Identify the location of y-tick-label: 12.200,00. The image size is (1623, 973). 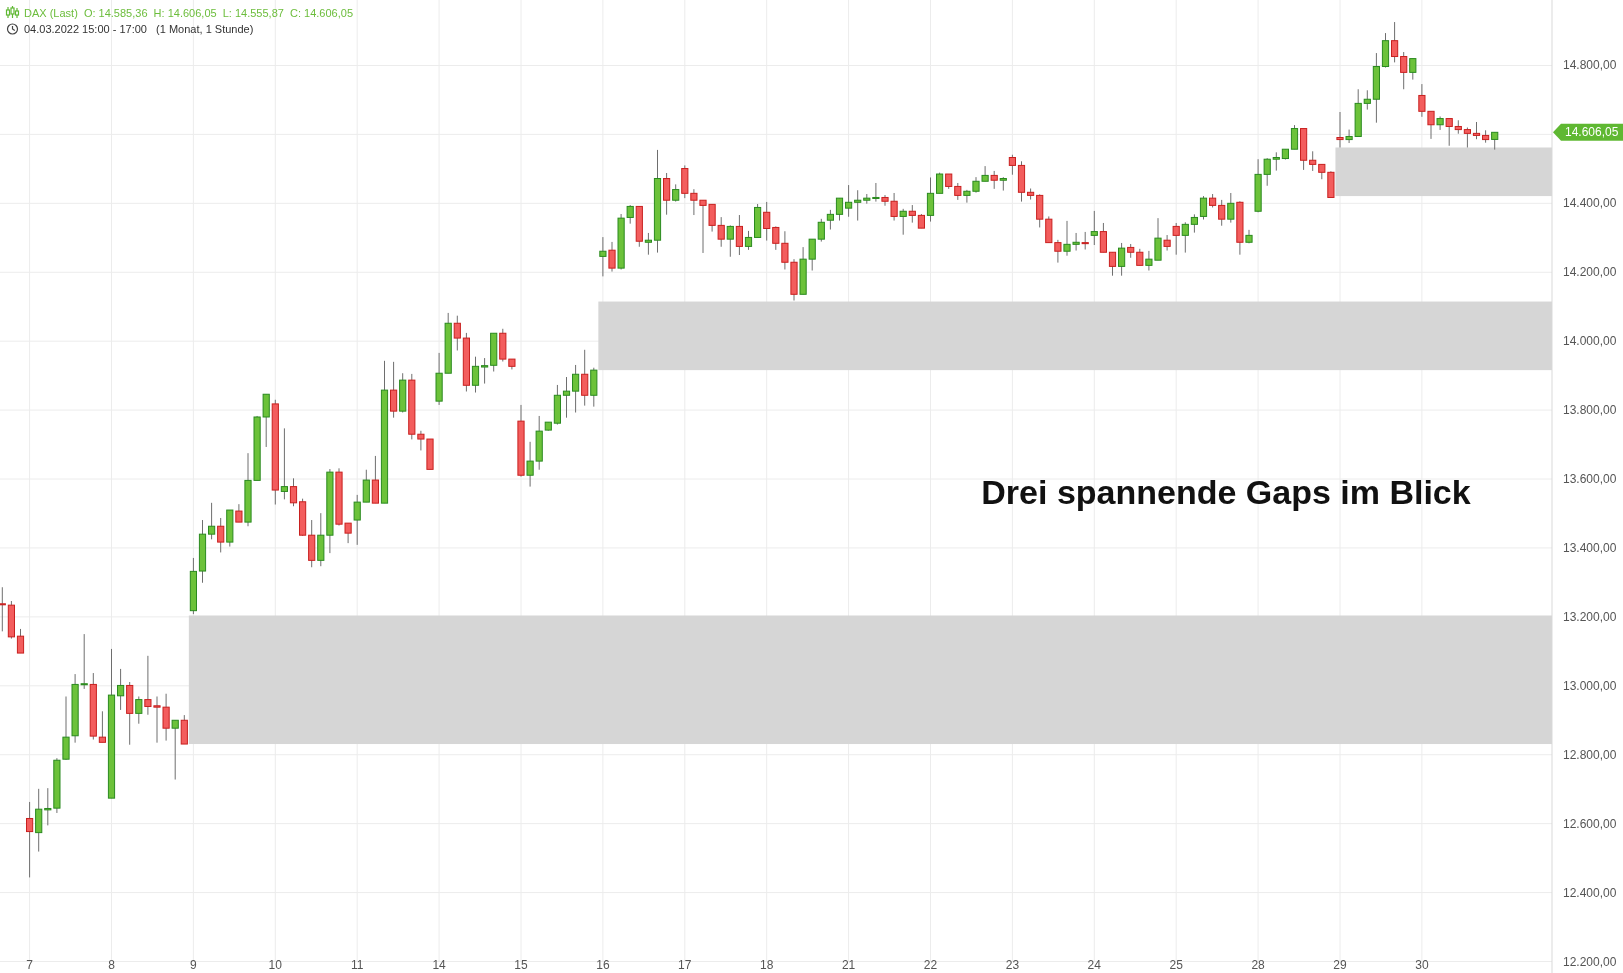
(1590, 961).